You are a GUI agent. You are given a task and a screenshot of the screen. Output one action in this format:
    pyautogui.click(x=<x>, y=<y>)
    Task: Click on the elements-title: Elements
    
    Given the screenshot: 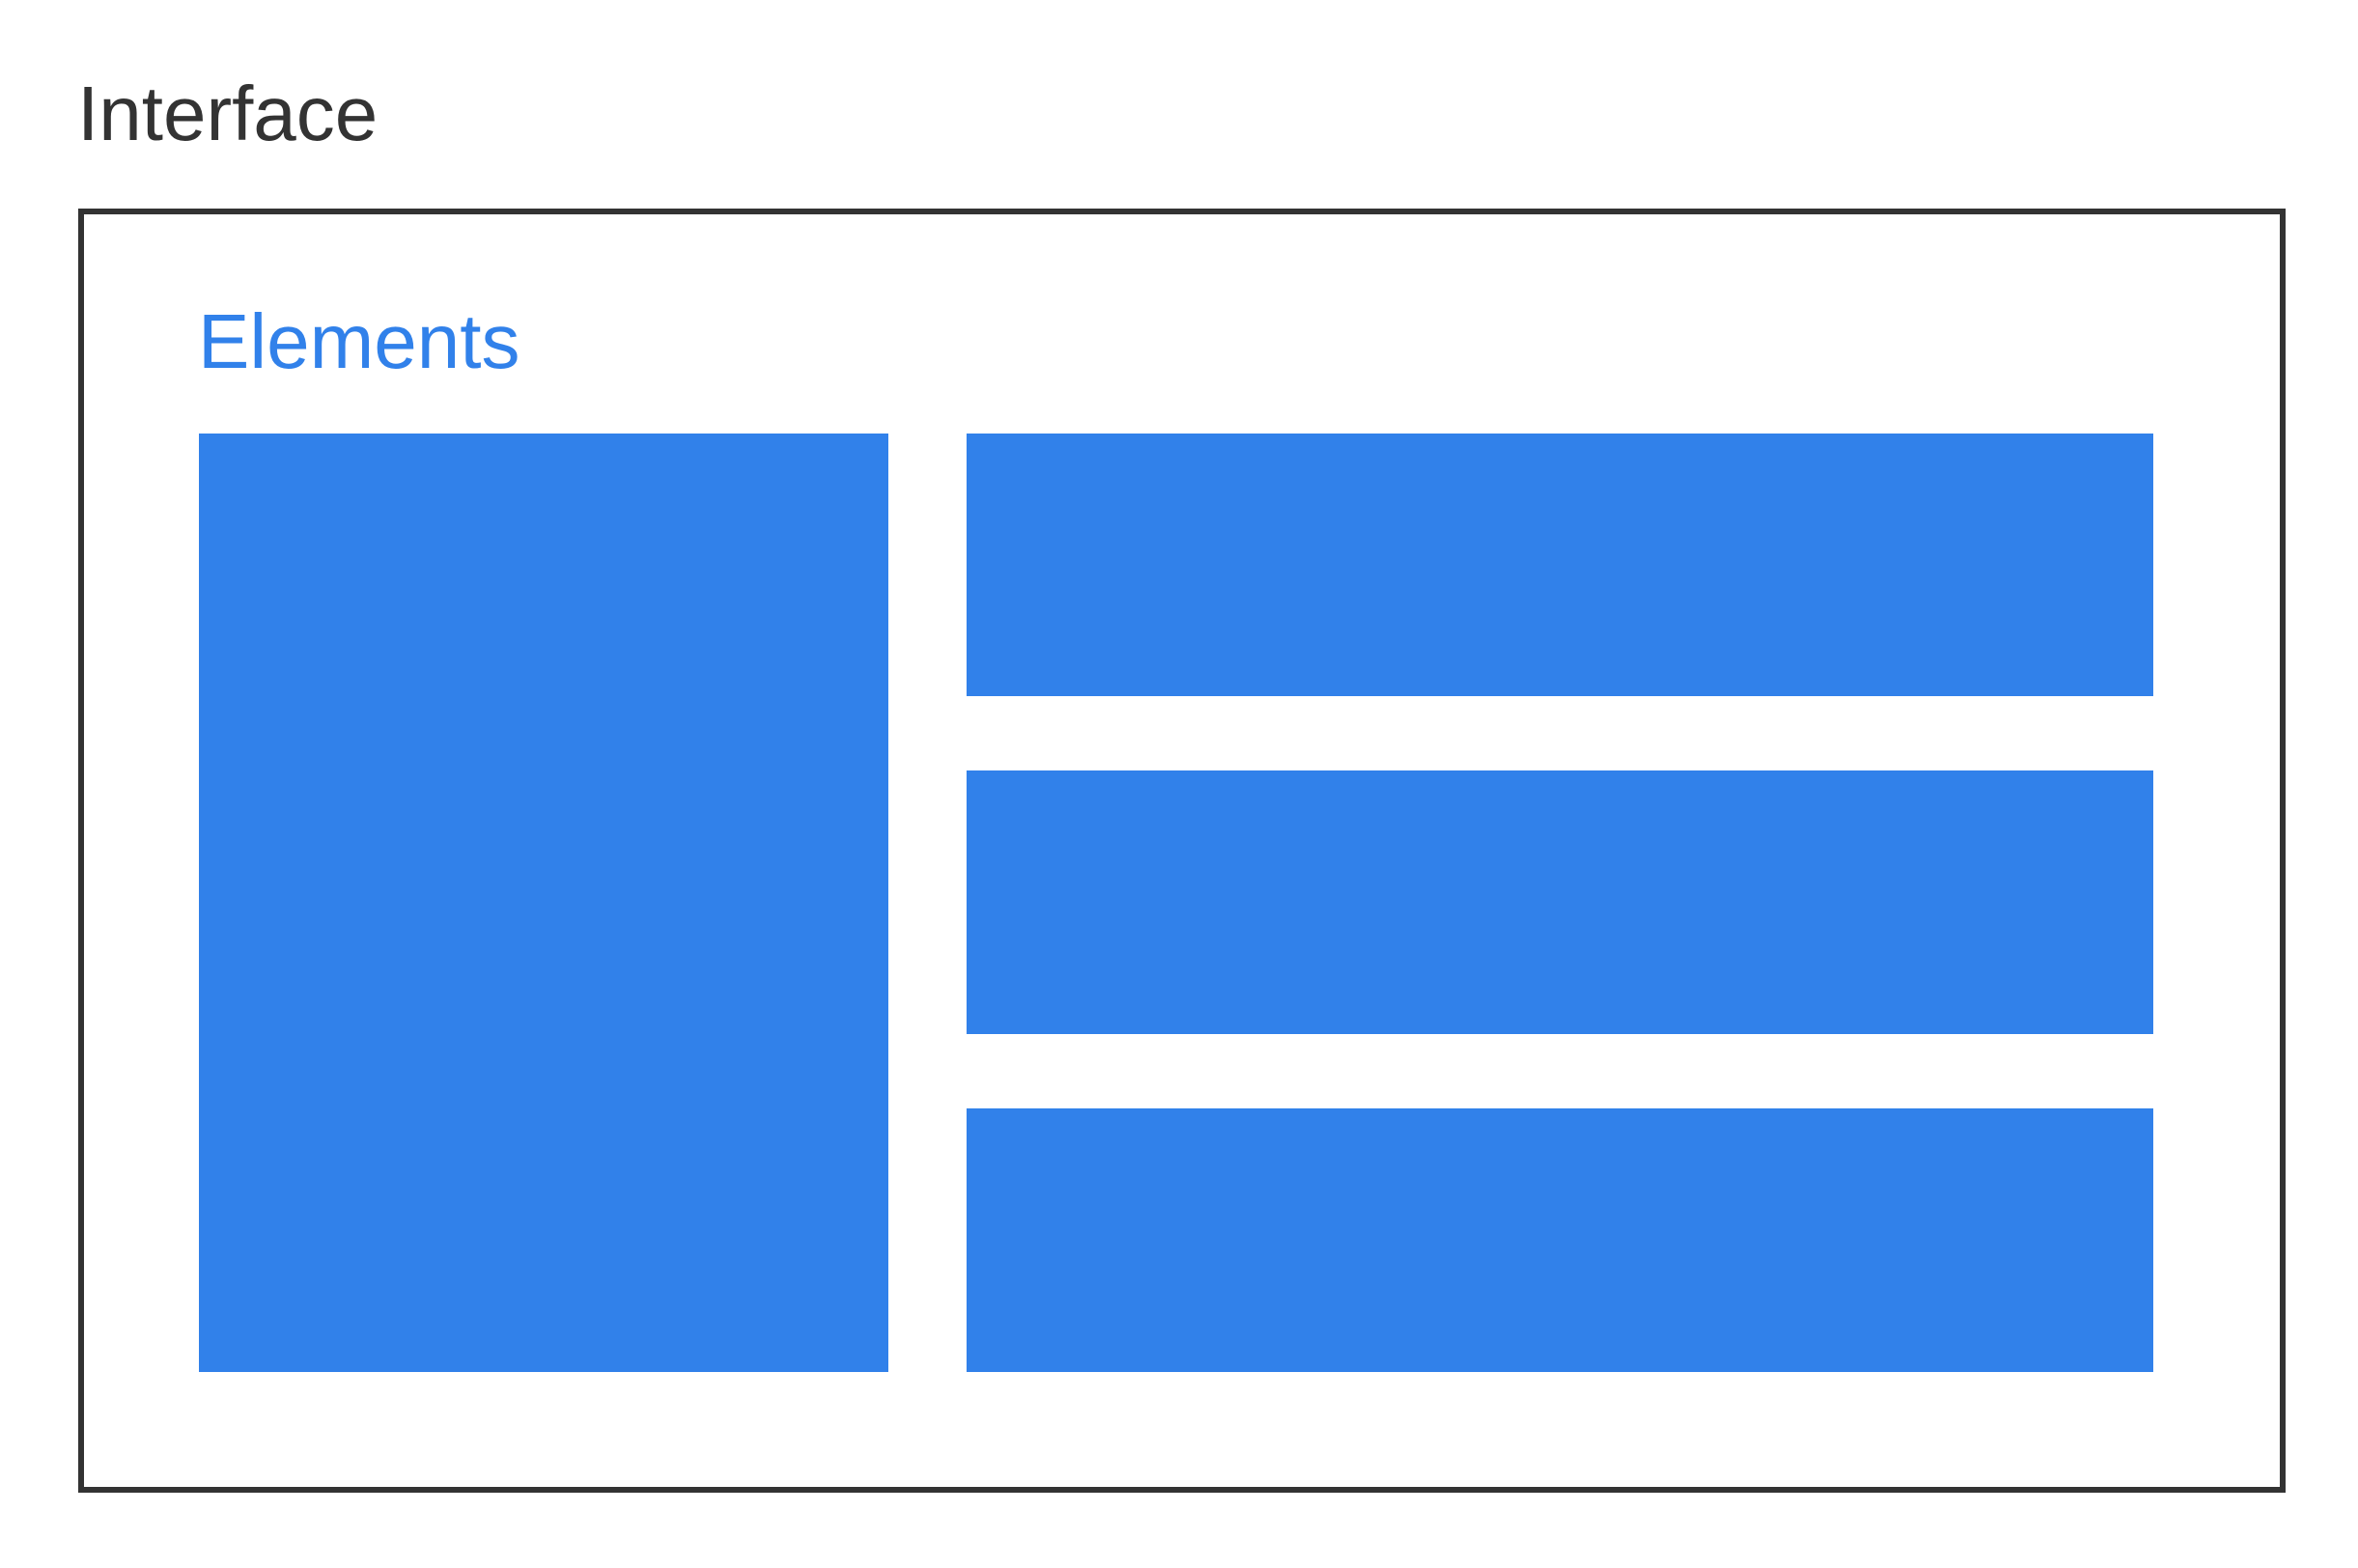 What is the action you would take?
    pyautogui.click(x=359, y=341)
    